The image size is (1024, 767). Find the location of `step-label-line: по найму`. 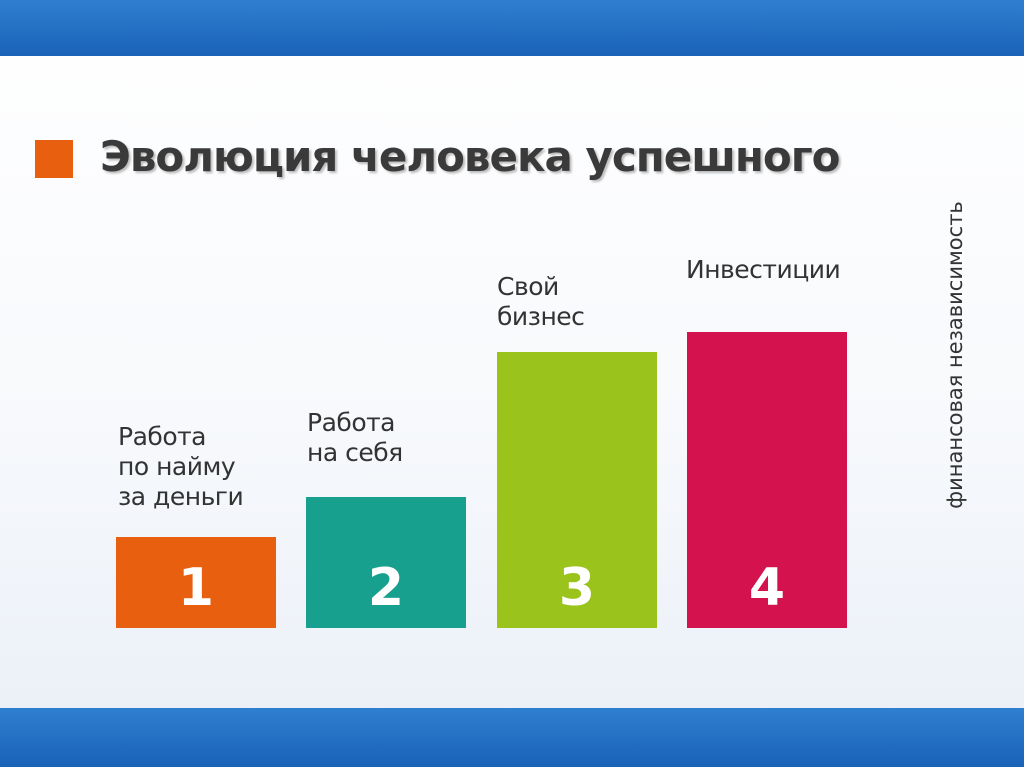

step-label-line: по найму is located at coordinates (177, 466).